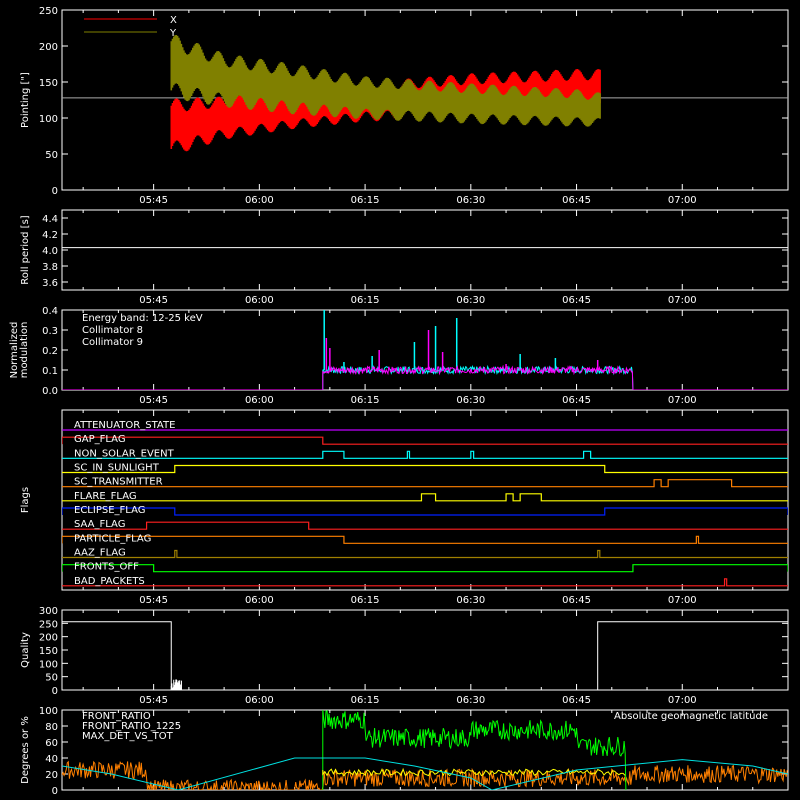 This screenshot has width=800, height=800. Describe the element at coordinates (124, 453) in the screenshot. I see `flag-label: NON_SOLAR_EVENT` at that location.